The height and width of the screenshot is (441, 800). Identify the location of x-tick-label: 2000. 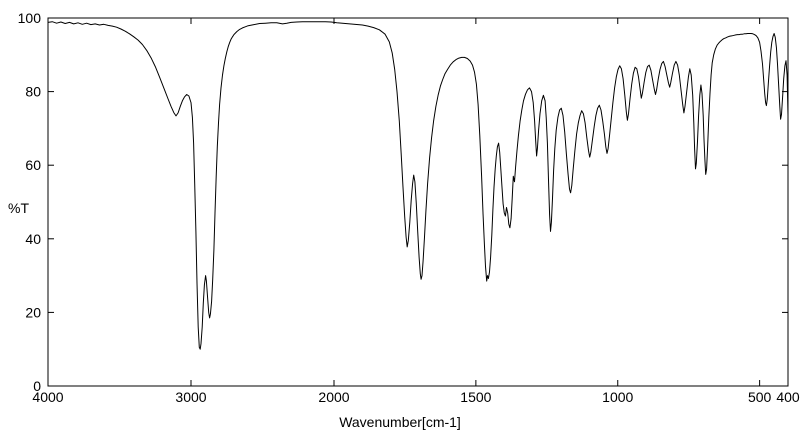
(333, 397).